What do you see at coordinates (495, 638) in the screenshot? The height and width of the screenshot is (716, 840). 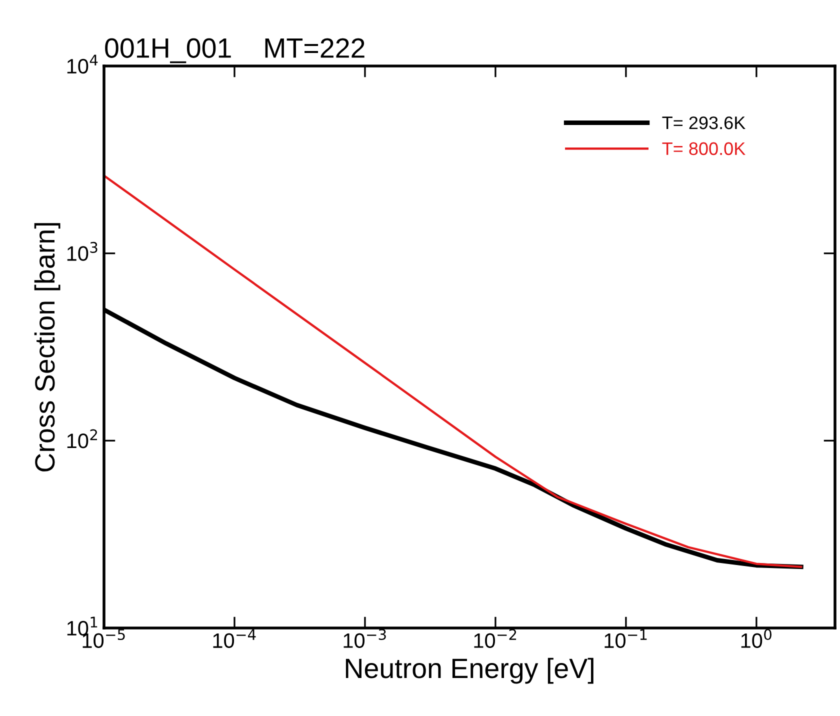 I see `x-tick-label: 10$^{−2}$` at bounding box center [495, 638].